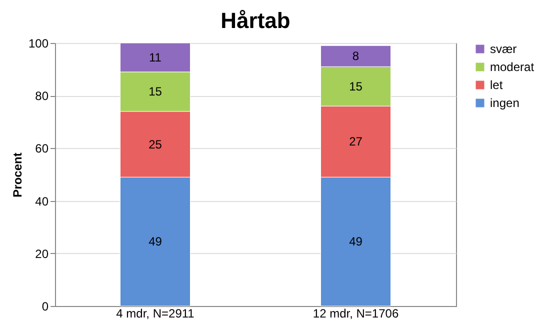  What do you see at coordinates (42, 201) in the screenshot?
I see `y-tick-label: 40` at bounding box center [42, 201].